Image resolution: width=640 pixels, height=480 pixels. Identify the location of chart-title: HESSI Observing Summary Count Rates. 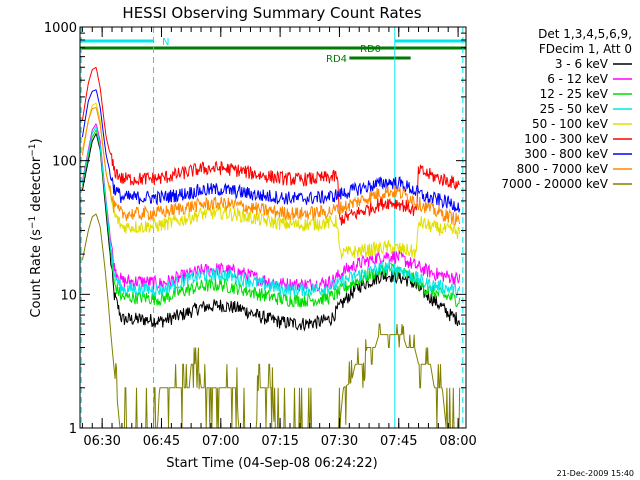
(271, 13).